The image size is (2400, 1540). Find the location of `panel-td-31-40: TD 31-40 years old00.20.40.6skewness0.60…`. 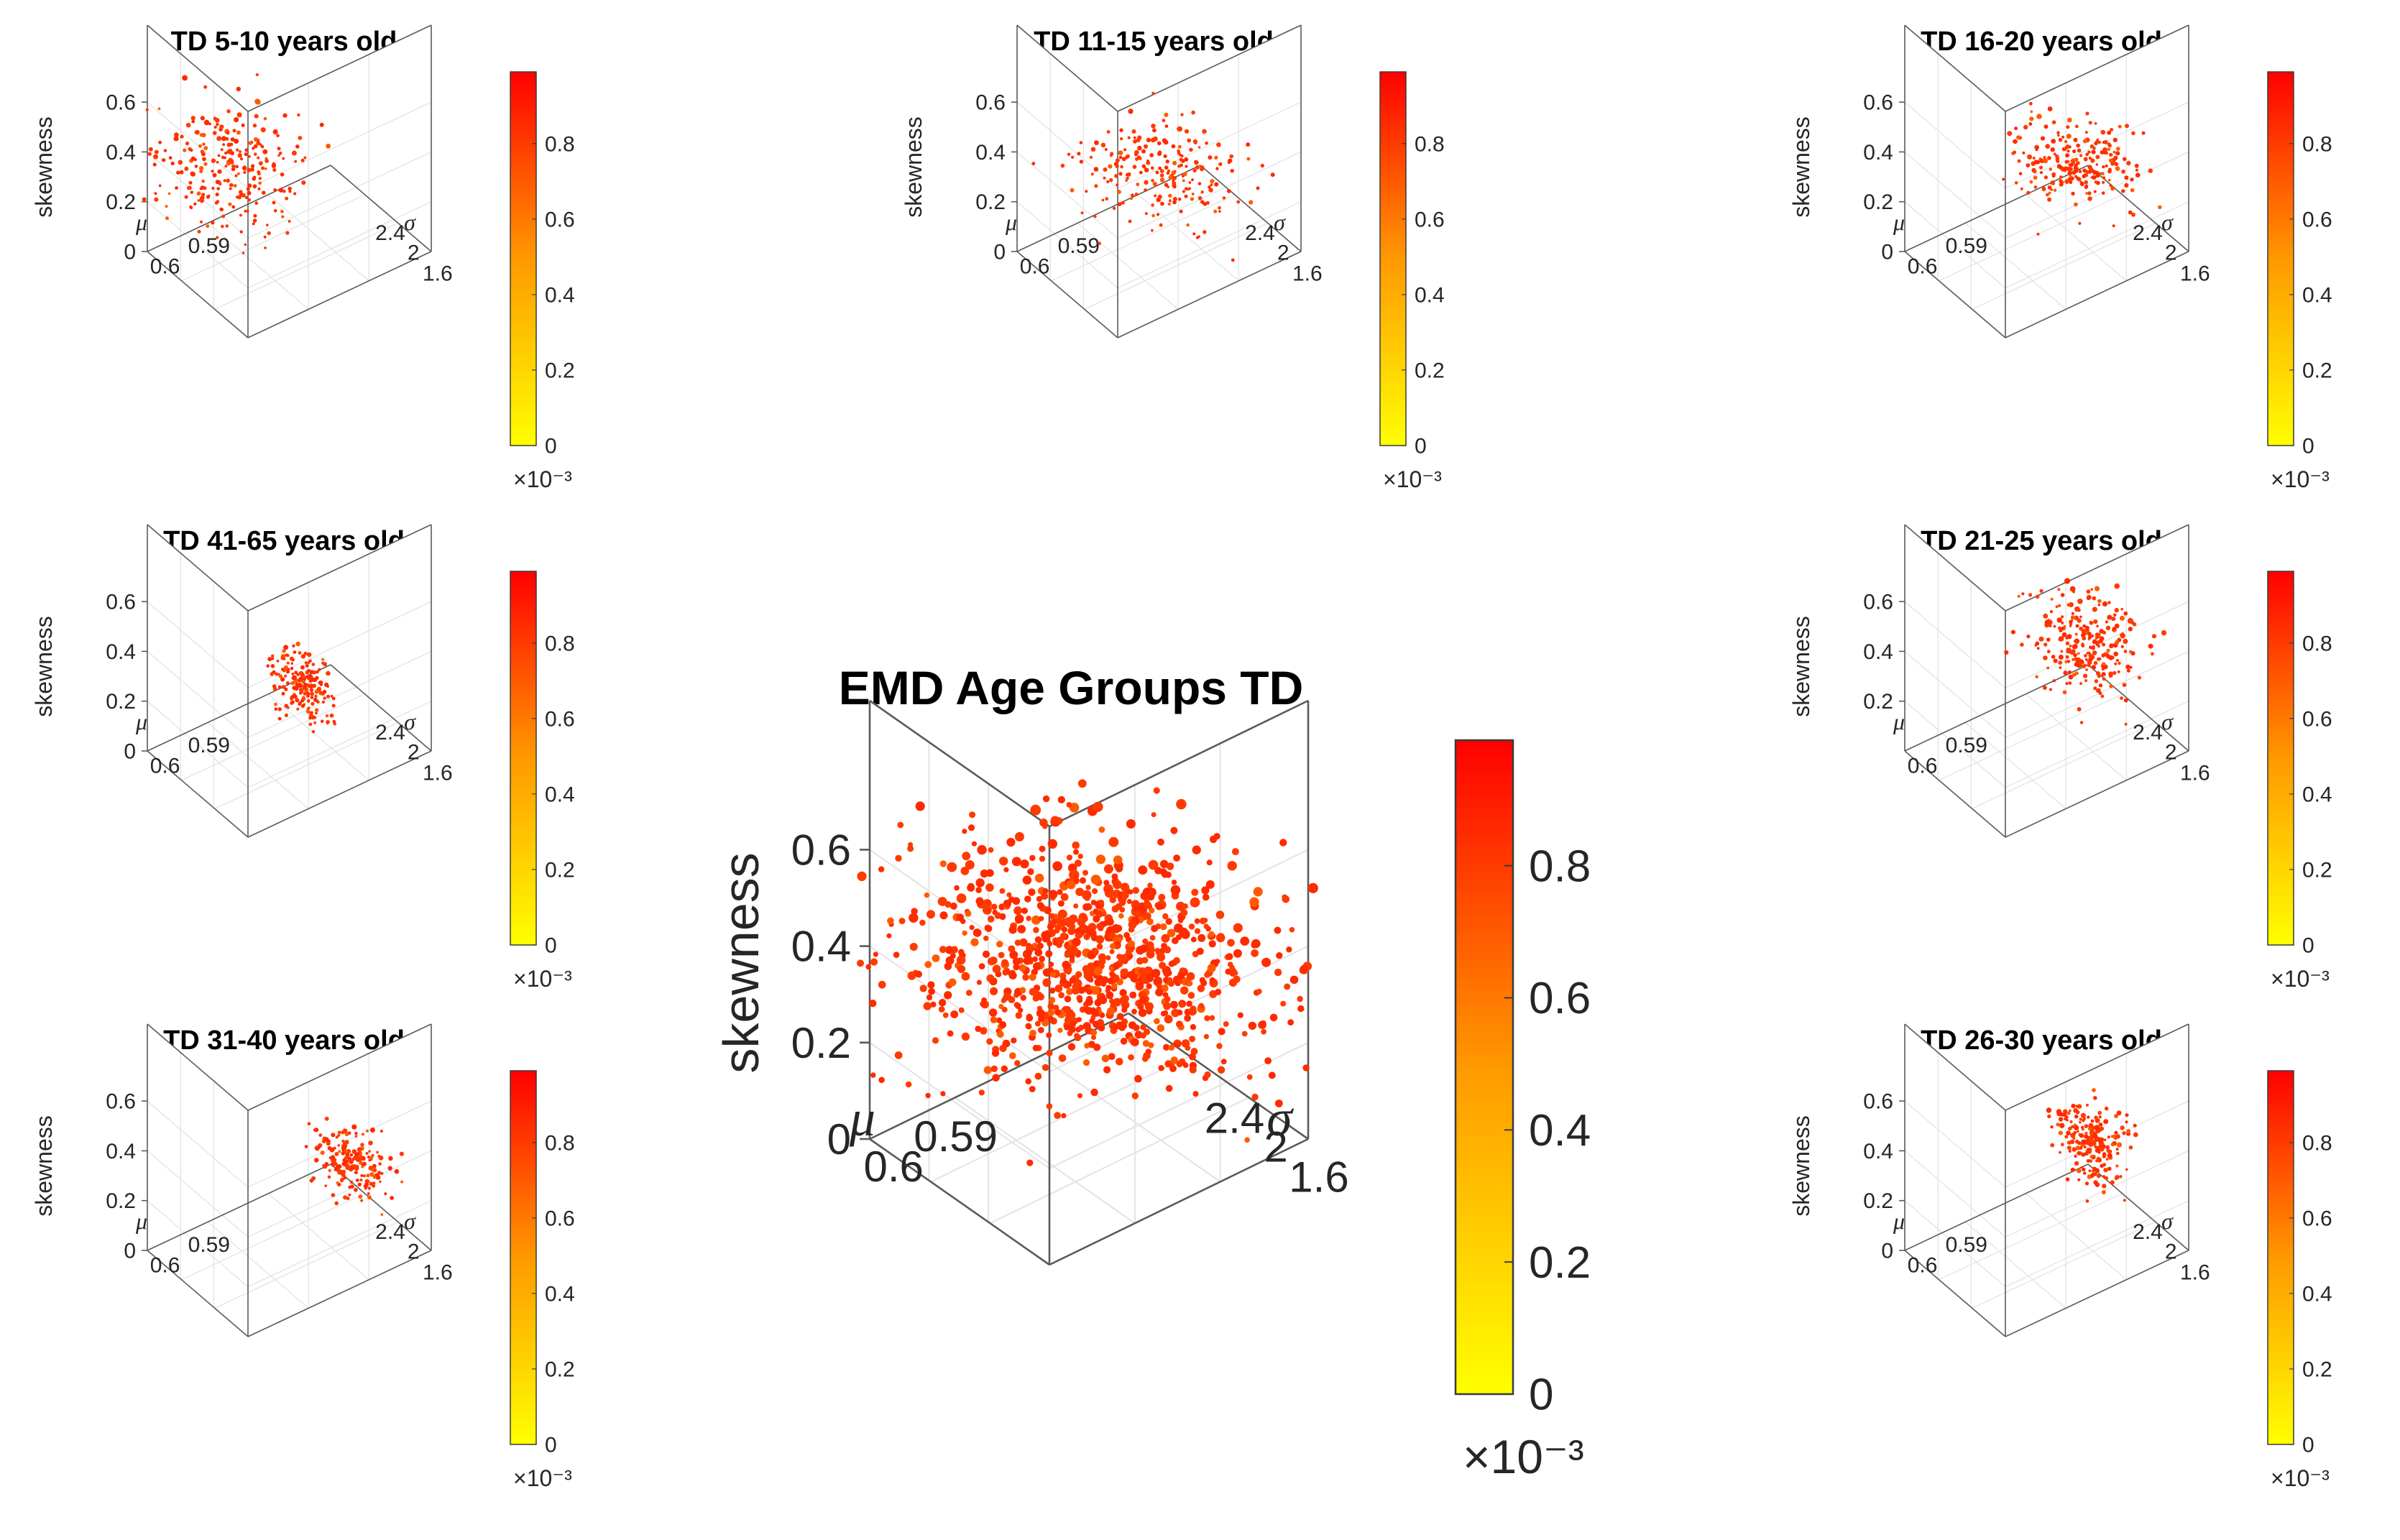

panel-td-31-40: TD 31-40 years old00.20.40.6skewness0.60… is located at coordinates (303, 1257).